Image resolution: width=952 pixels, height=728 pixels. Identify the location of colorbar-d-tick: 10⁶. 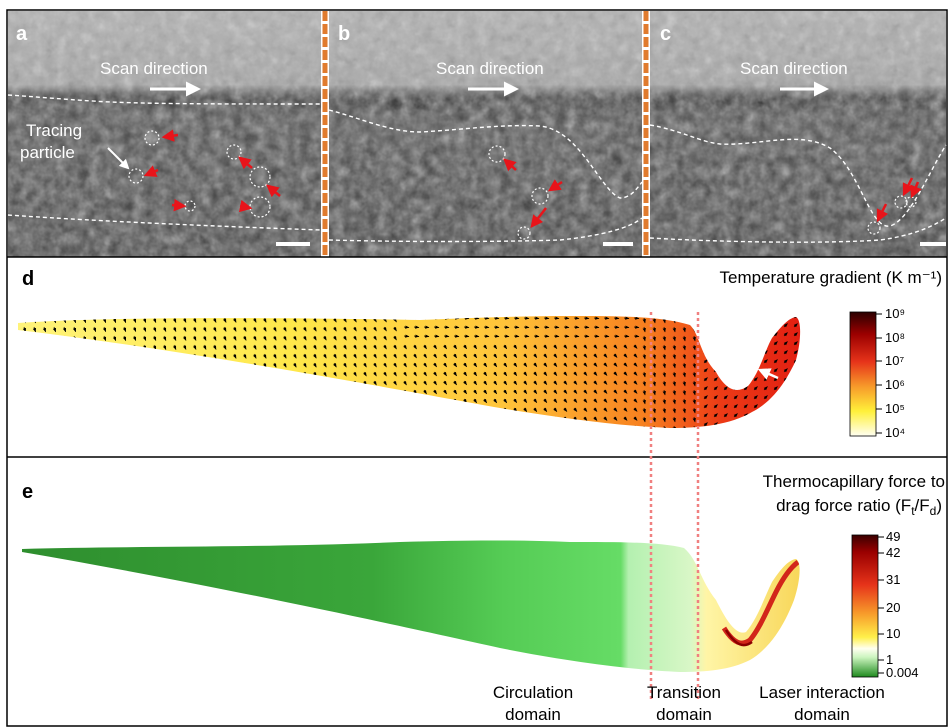
(895, 384).